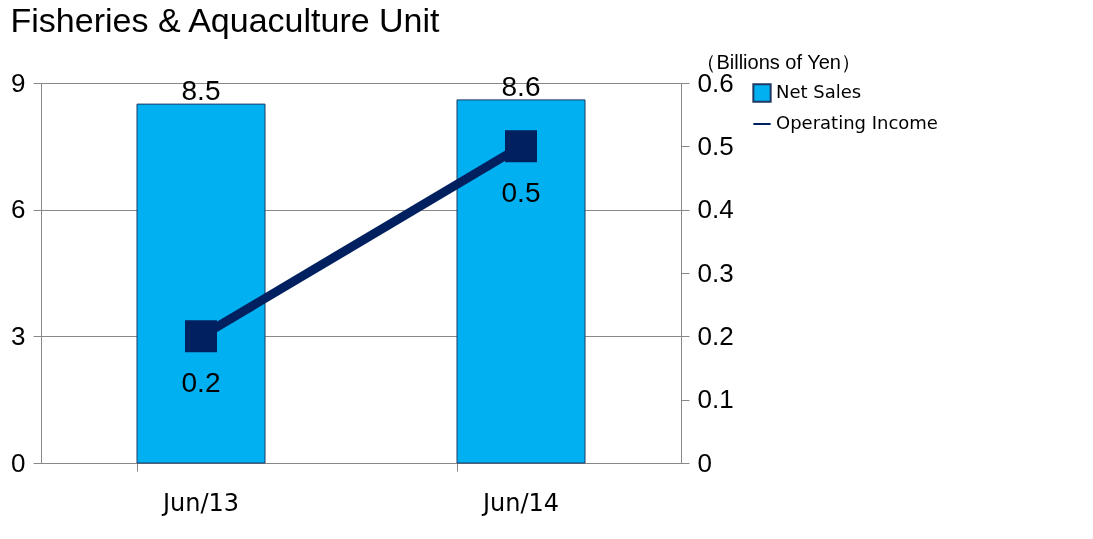 This screenshot has width=1093, height=539. Describe the element at coordinates (857, 122) in the screenshot. I see `legend-label: Operating Income` at that location.